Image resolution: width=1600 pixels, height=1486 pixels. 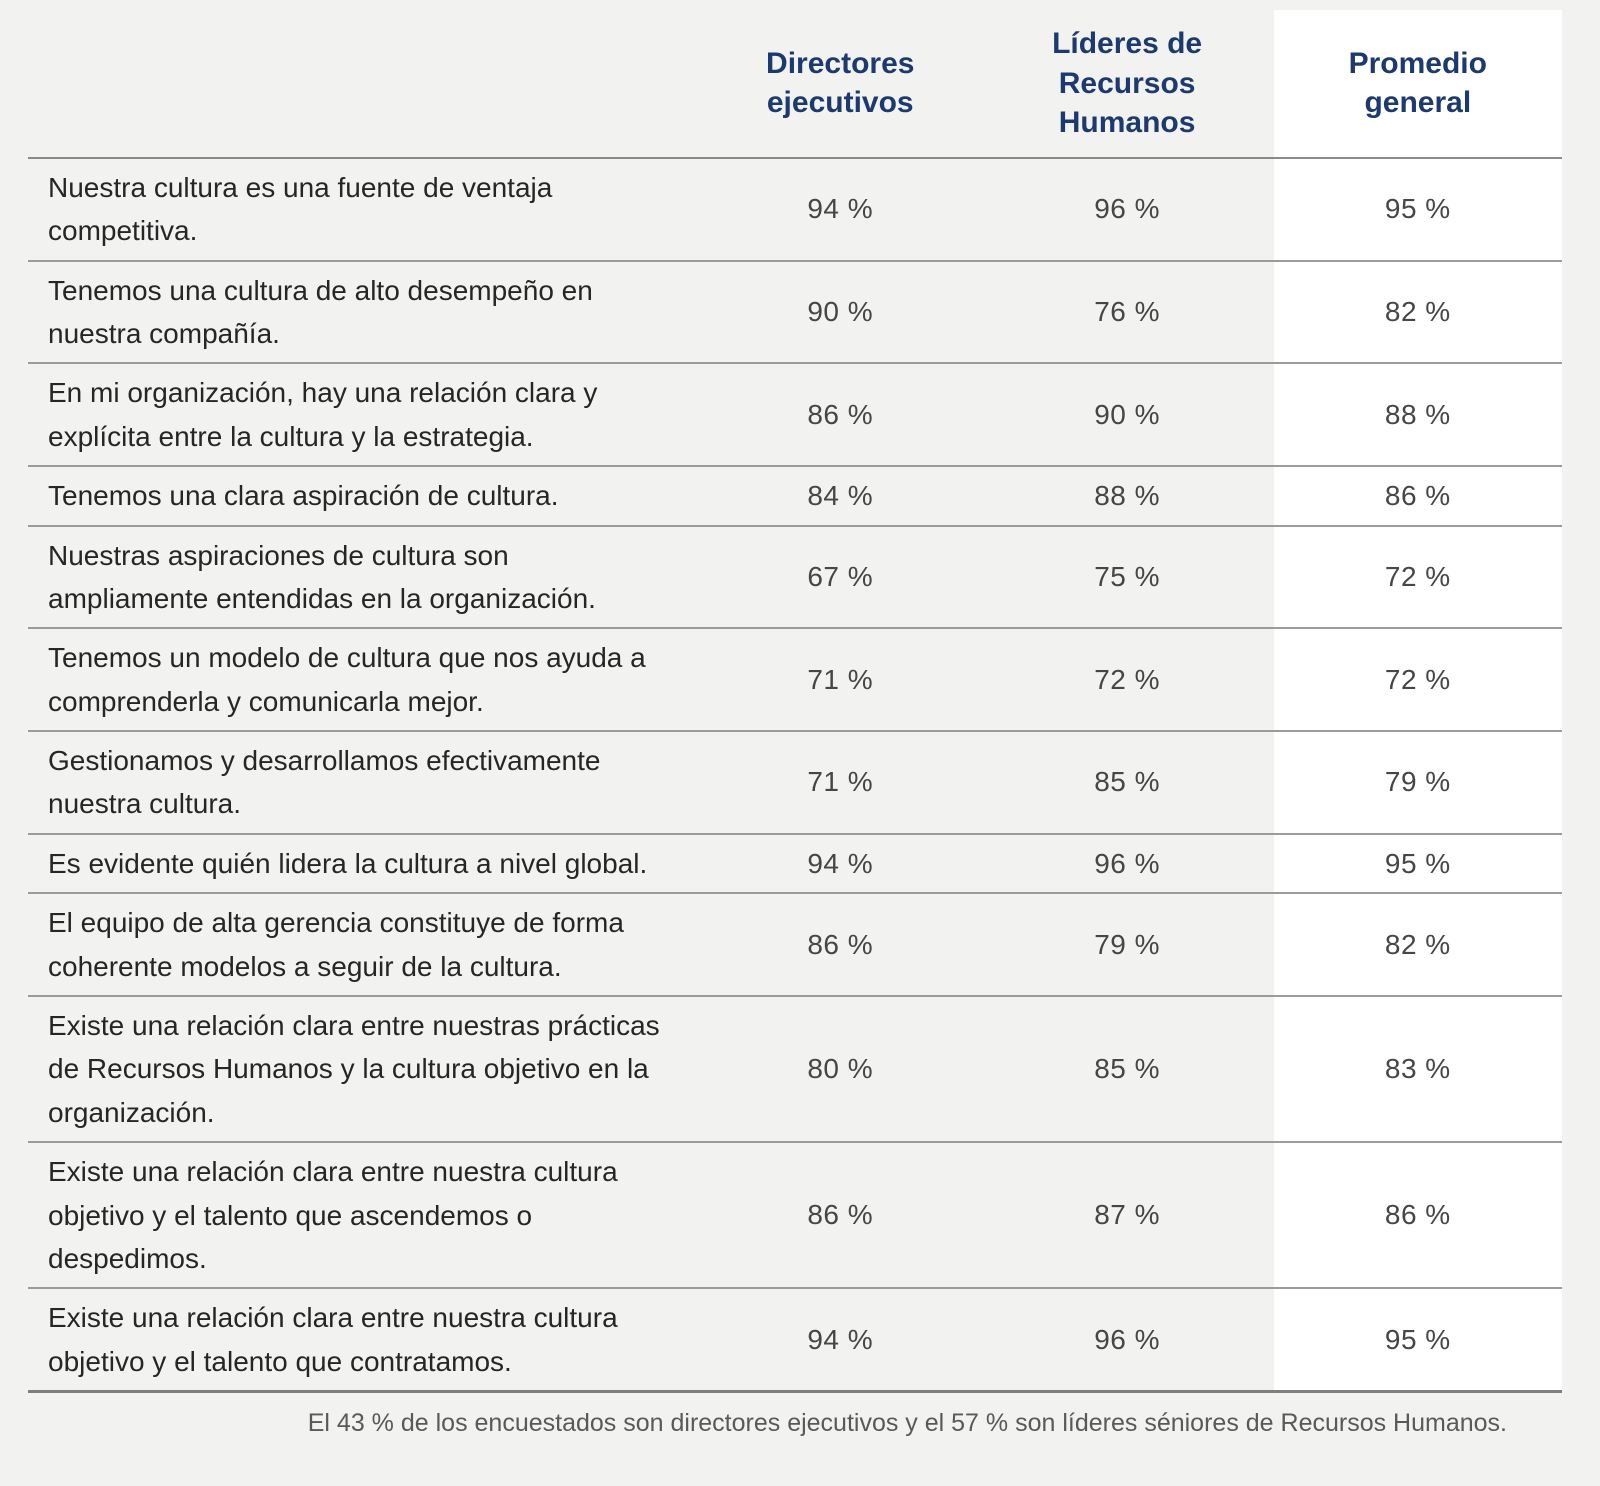 I want to click on hr-value-cell: 90 %, so click(x=1127, y=414).